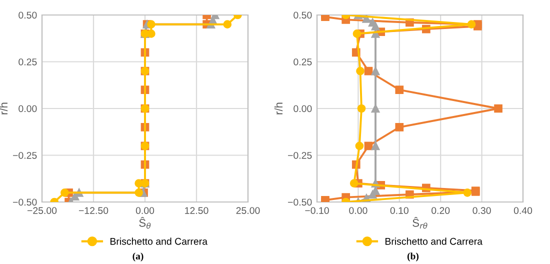 The height and width of the screenshot is (264, 550). Describe the element at coordinates (278, 108) in the screenshot. I see `y-axis-title: r/h` at that location.